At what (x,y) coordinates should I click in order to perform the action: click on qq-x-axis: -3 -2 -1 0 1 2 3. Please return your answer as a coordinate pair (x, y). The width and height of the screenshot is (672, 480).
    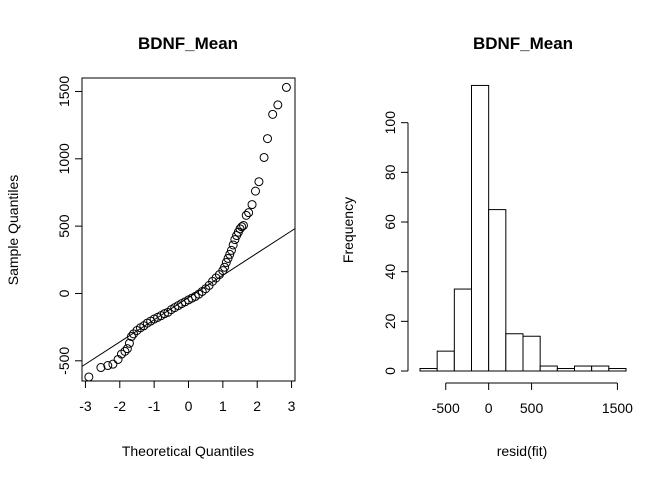
    Looking at the image, I should click on (187, 397).